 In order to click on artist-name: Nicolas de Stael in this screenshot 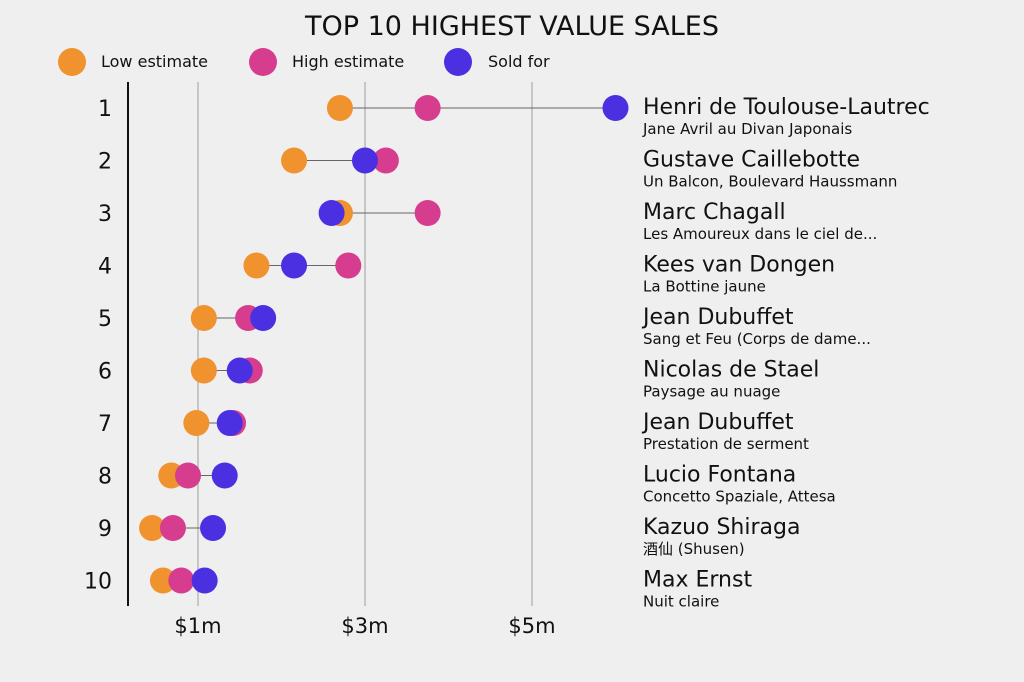, I will do `click(731, 370)`.